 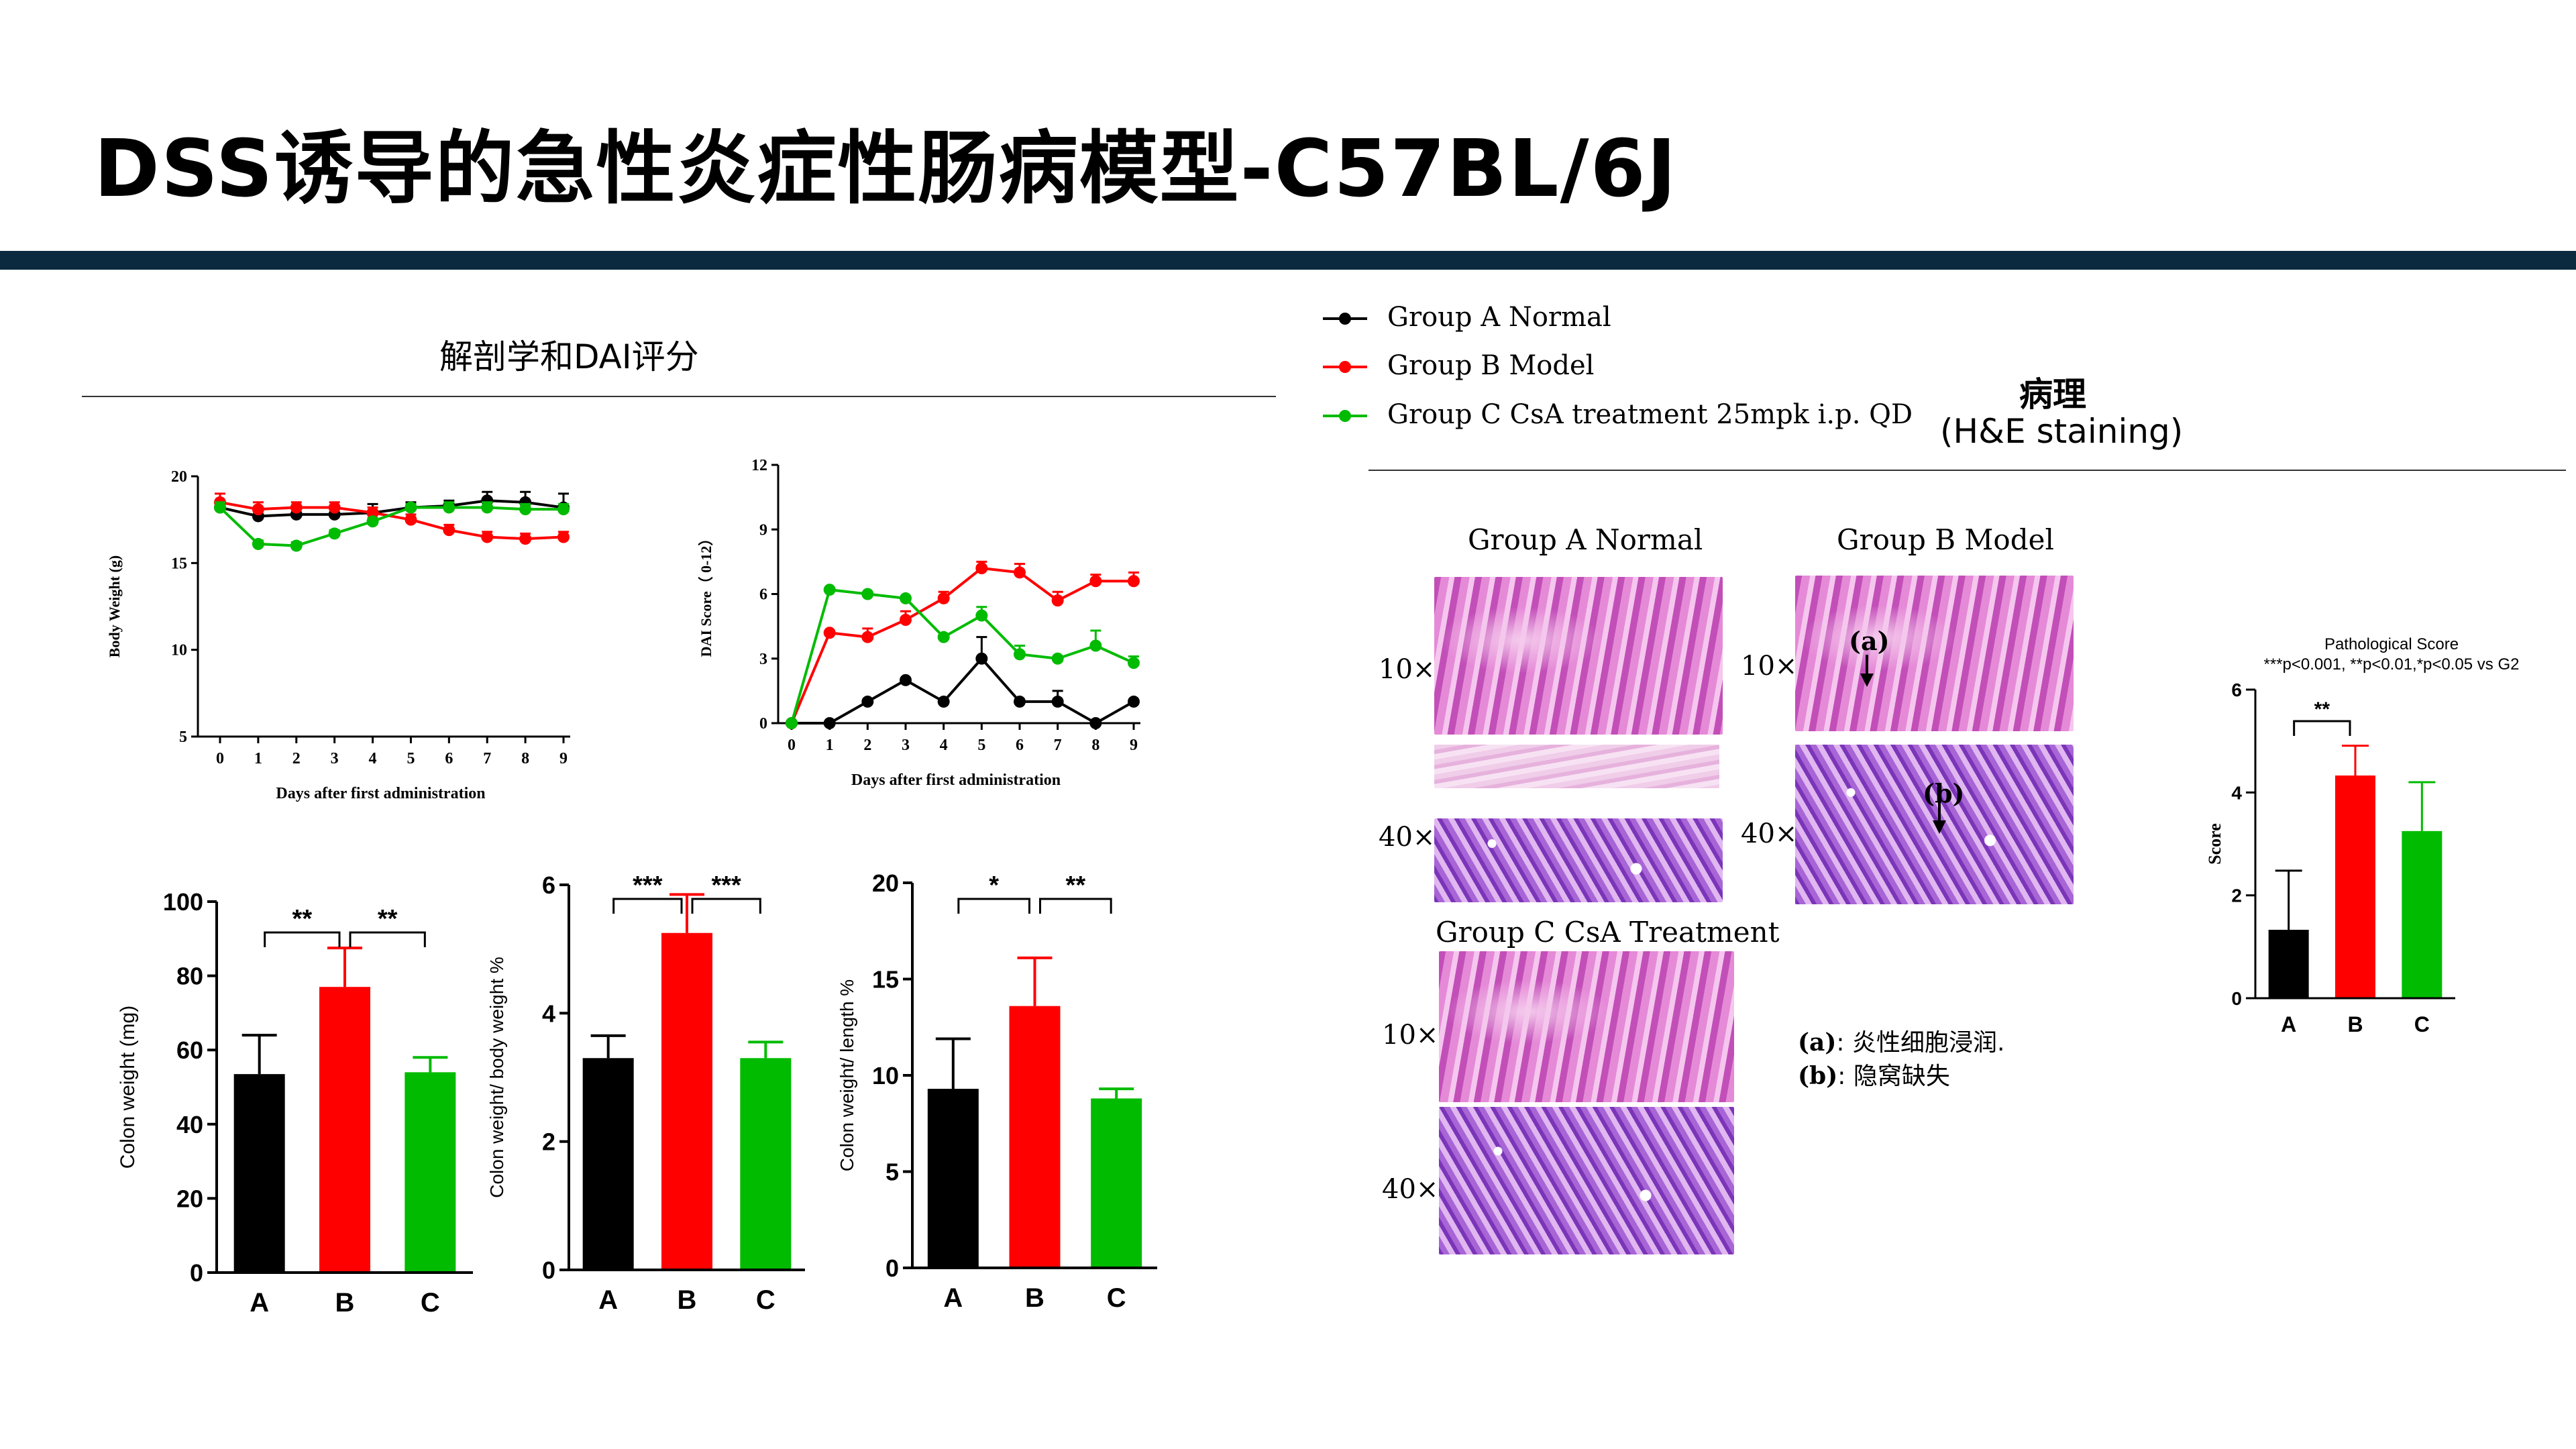 I want to click on y-tick-label: 80, so click(x=189, y=976).